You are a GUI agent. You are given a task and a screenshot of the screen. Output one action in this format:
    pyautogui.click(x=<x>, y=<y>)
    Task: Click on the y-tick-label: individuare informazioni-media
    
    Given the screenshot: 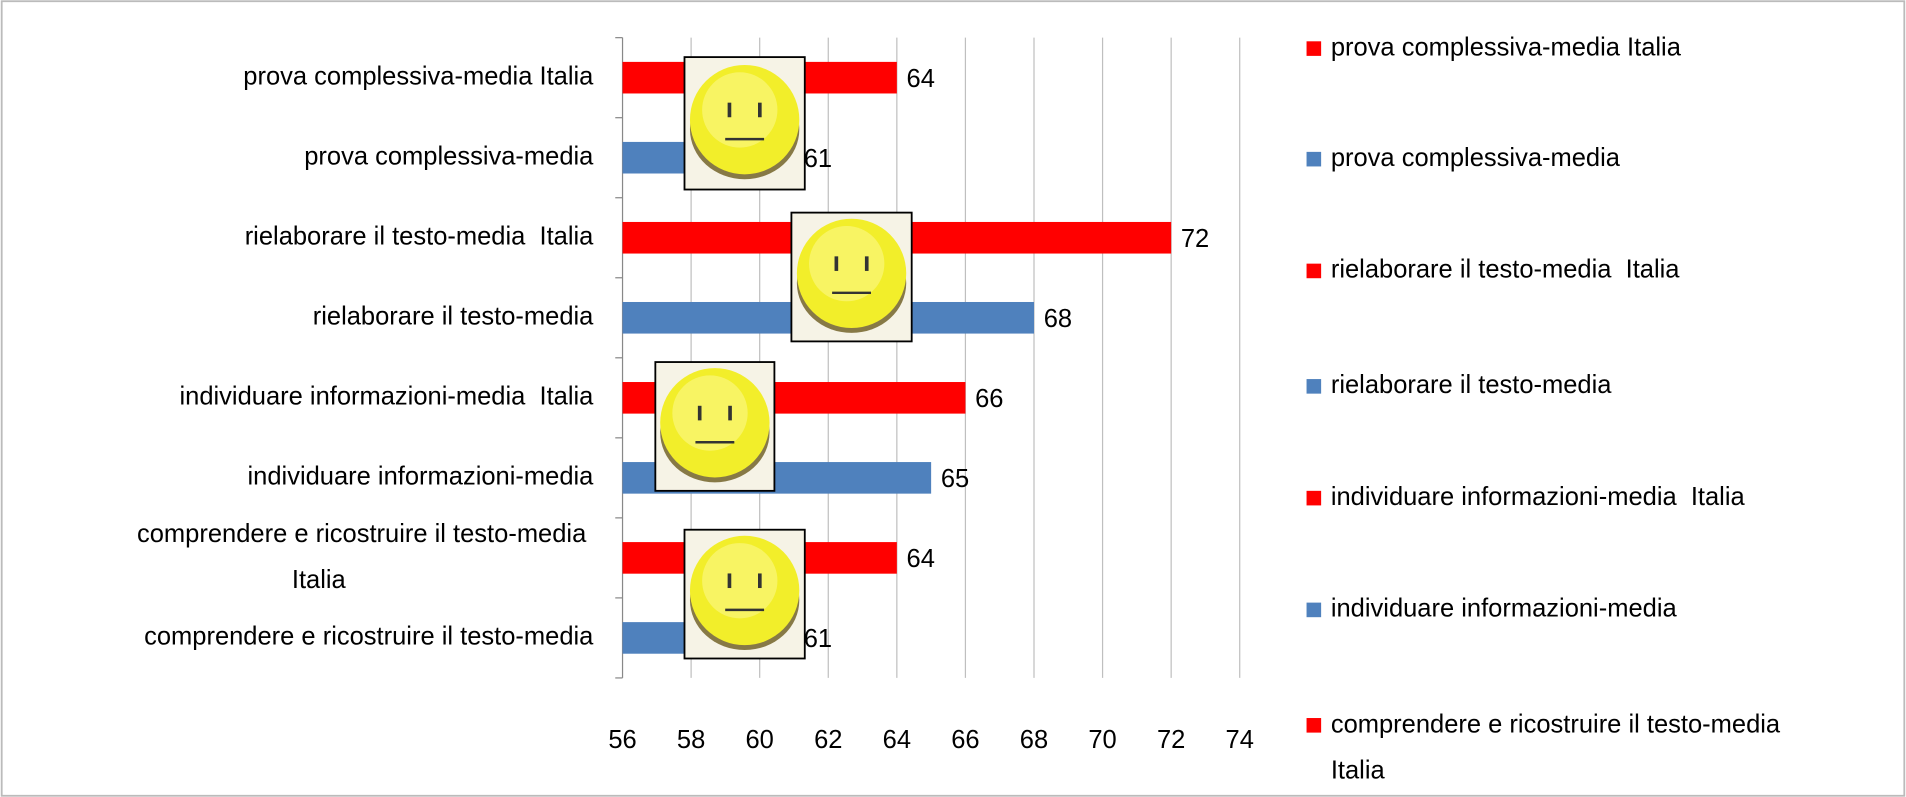 What is the action you would take?
    pyautogui.click(x=421, y=477)
    